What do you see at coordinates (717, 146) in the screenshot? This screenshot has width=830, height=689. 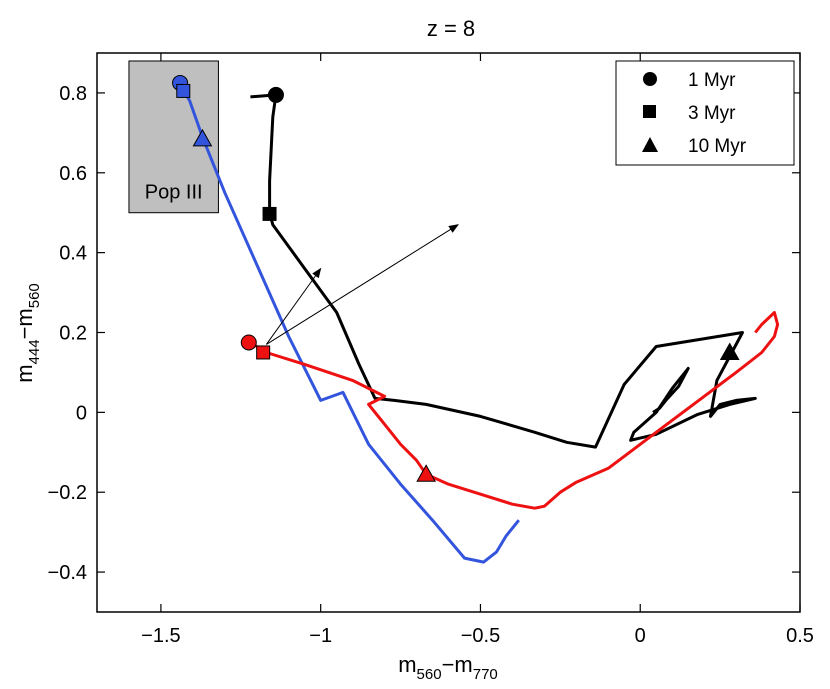 I see `legend-label-10myr: 10 Myr` at bounding box center [717, 146].